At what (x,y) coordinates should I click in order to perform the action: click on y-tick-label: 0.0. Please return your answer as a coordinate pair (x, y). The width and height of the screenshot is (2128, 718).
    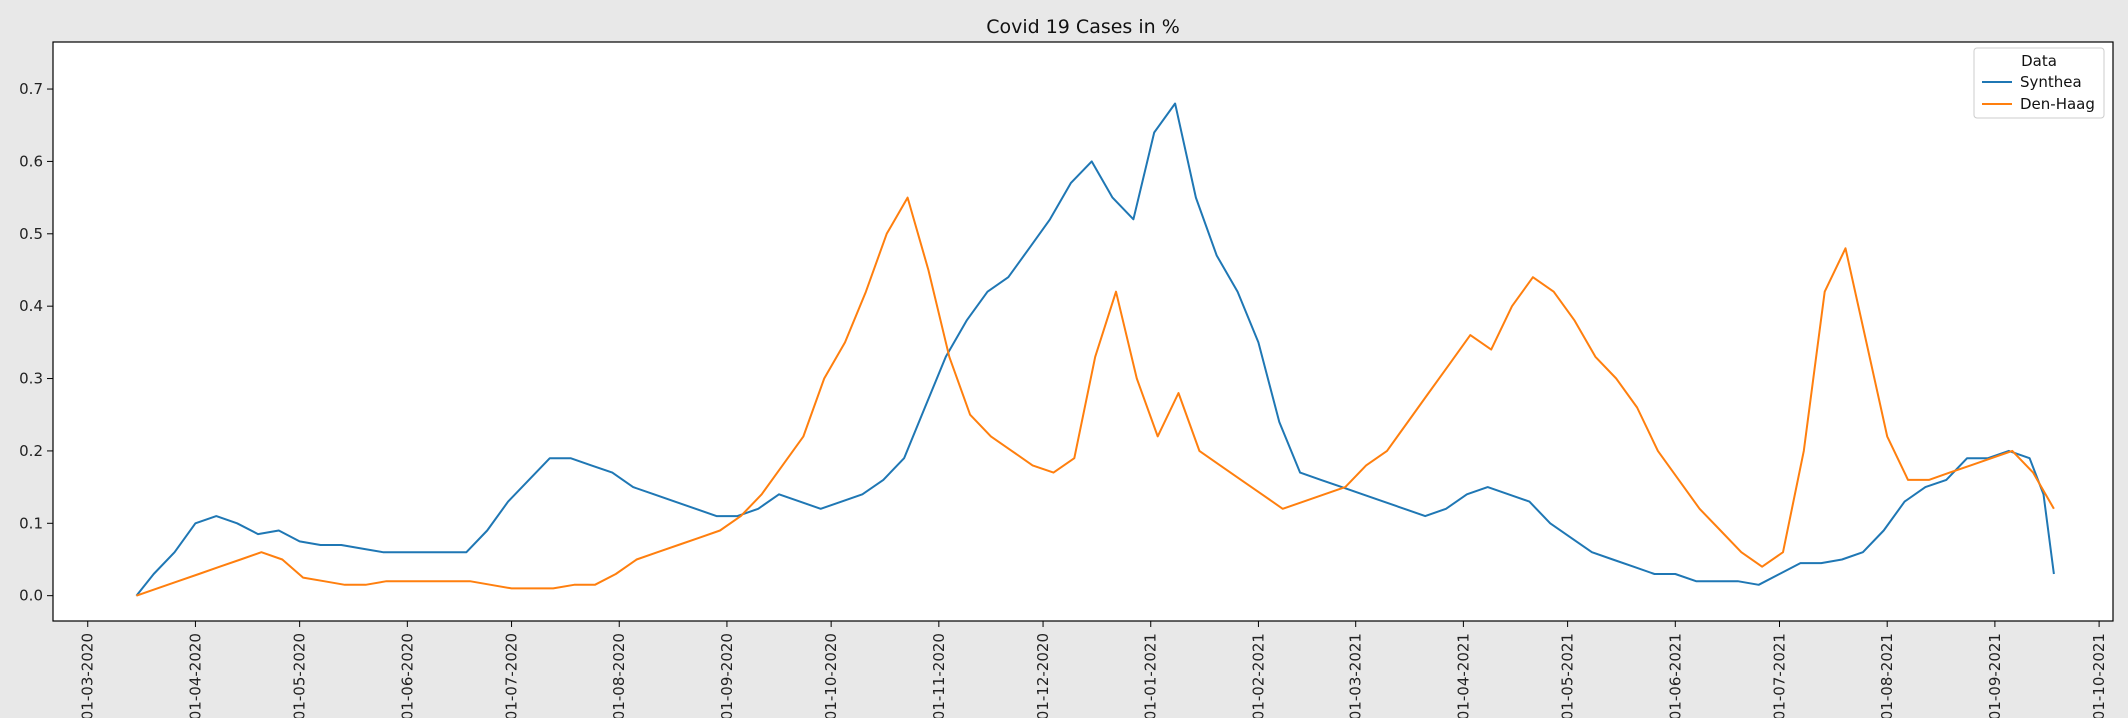
    Looking at the image, I should click on (31, 596).